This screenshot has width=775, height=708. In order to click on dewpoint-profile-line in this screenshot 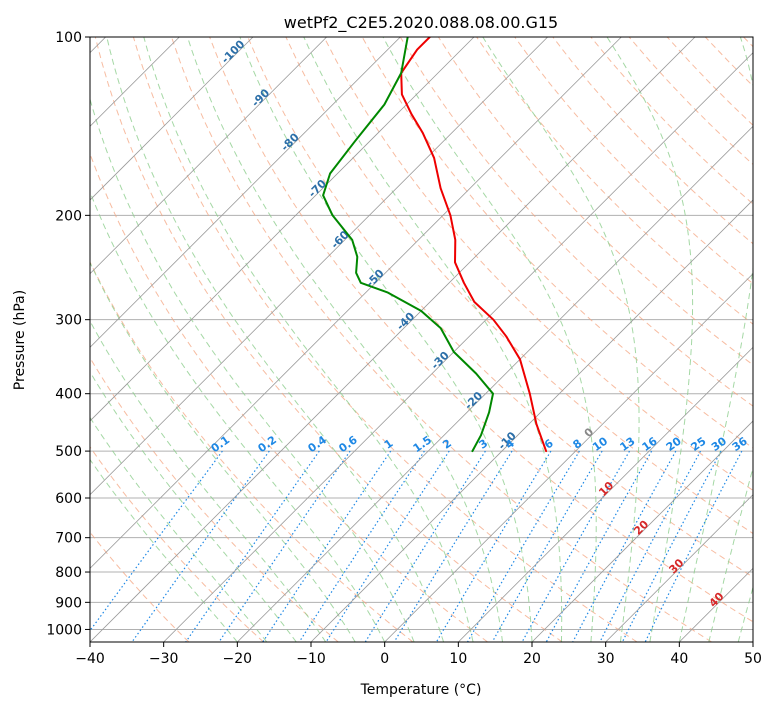, I will do `click(408, 245)`.